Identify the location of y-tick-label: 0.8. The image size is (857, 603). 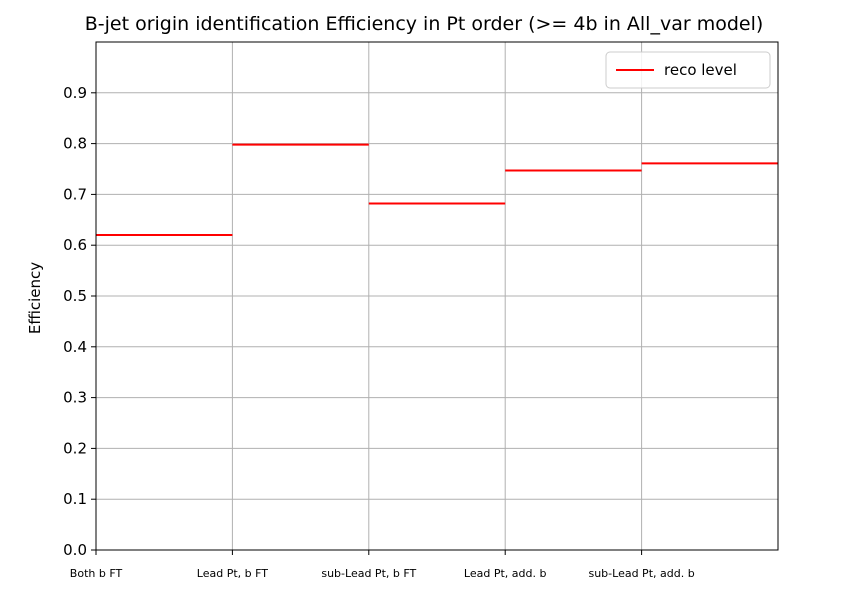
(75, 144).